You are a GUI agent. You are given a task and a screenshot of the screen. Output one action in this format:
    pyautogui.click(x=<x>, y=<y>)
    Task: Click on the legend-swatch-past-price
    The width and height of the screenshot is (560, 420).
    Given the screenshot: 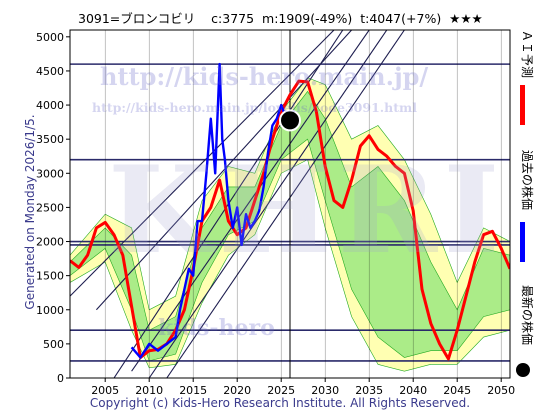 What is the action you would take?
    pyautogui.click(x=522, y=242)
    